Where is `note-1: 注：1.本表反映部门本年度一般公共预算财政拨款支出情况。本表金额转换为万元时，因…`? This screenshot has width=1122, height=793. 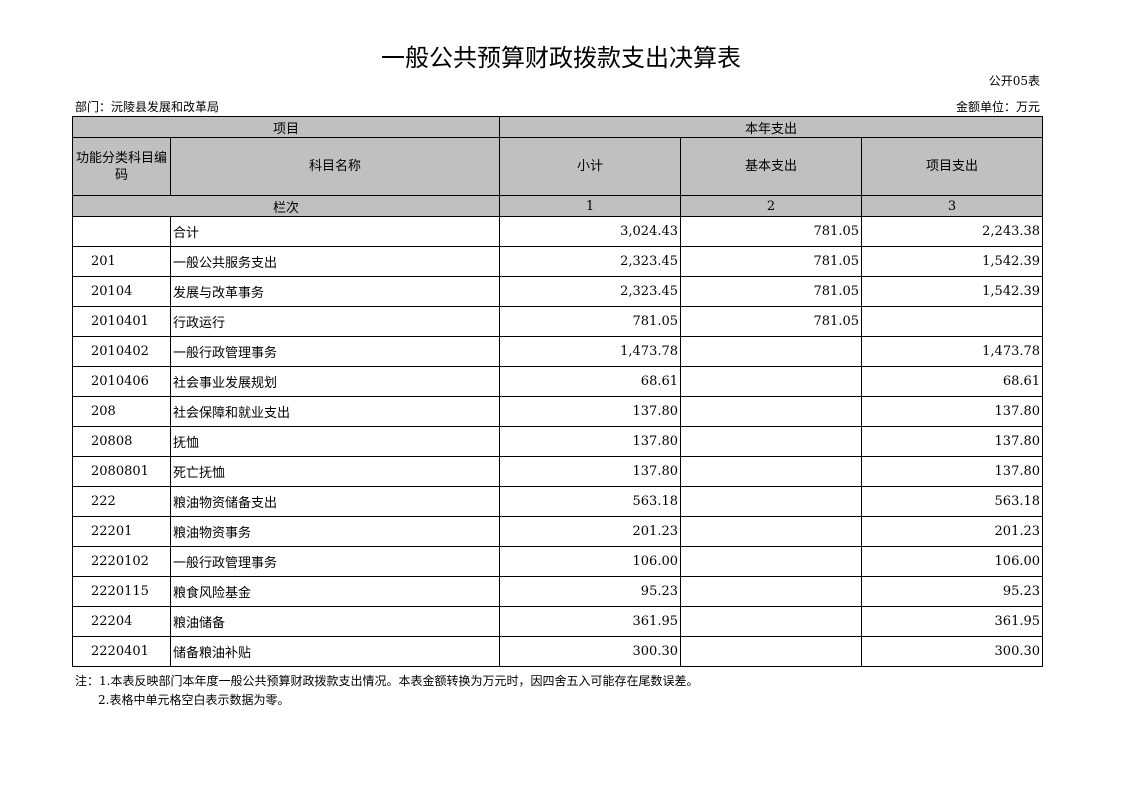
note-1: 注：1.本表反映部门本年度一般公共预算财政拨款支出情况。本表金额转换为万元时，因… is located at coordinates (387, 681).